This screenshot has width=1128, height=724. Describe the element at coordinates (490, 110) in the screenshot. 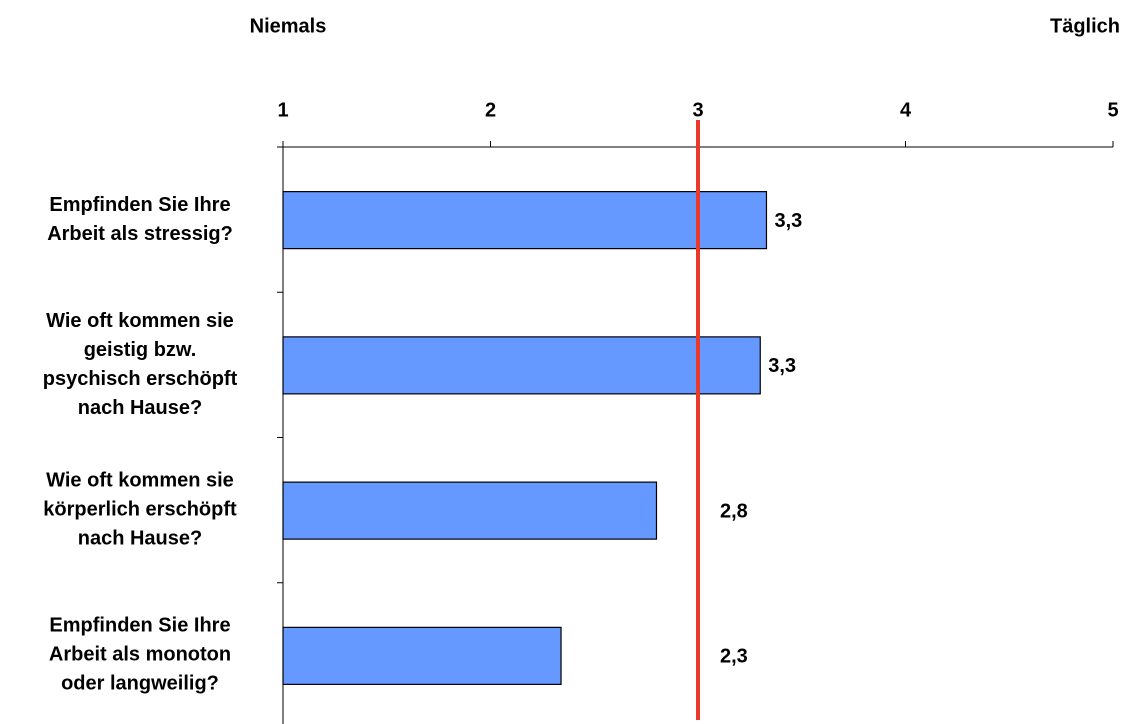

I see `x-tick-label: 2` at that location.